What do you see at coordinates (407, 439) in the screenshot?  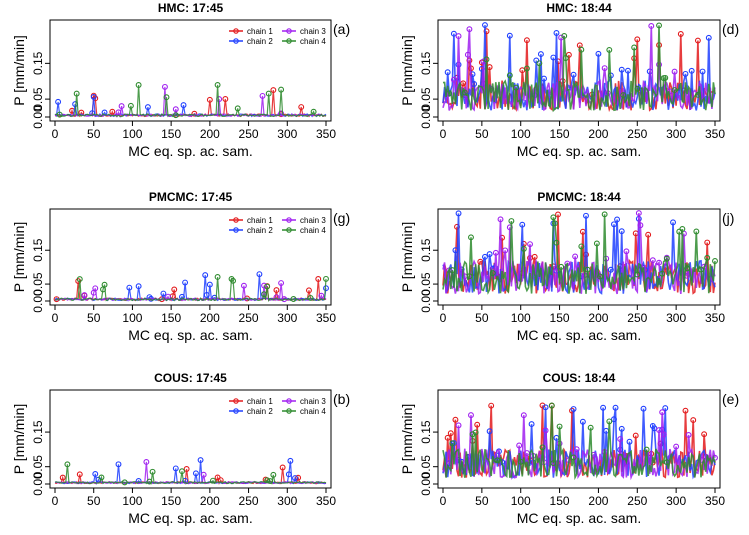 I see `y-axis-label: P [mm/min]` at bounding box center [407, 439].